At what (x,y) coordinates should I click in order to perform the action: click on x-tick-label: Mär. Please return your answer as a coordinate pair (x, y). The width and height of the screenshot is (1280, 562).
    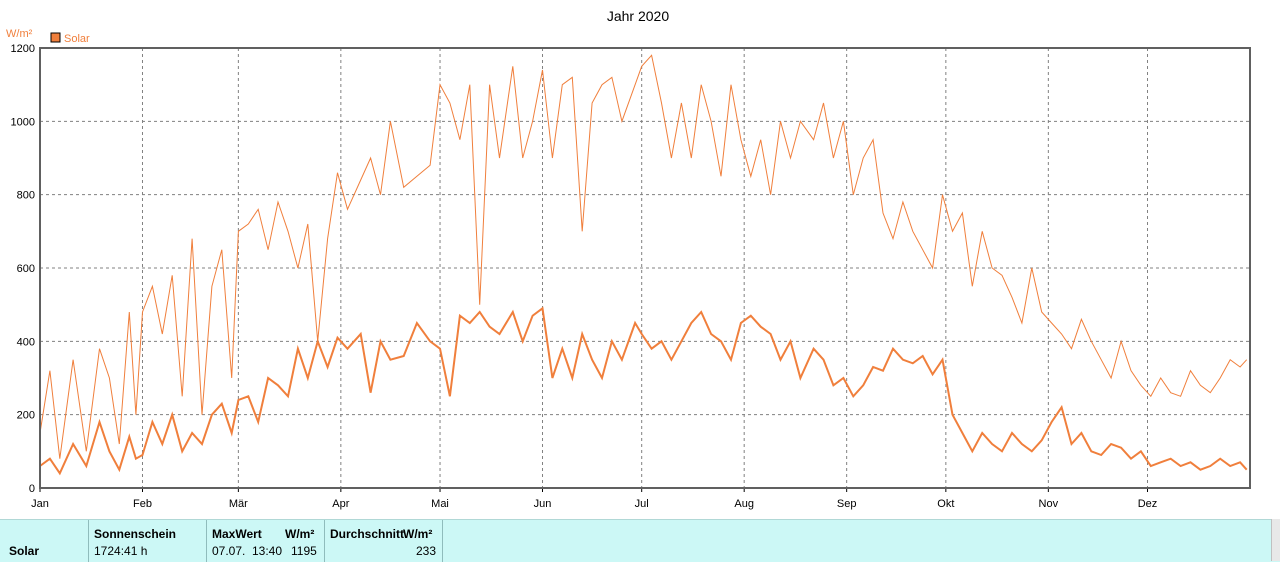
    Looking at the image, I should click on (238, 504).